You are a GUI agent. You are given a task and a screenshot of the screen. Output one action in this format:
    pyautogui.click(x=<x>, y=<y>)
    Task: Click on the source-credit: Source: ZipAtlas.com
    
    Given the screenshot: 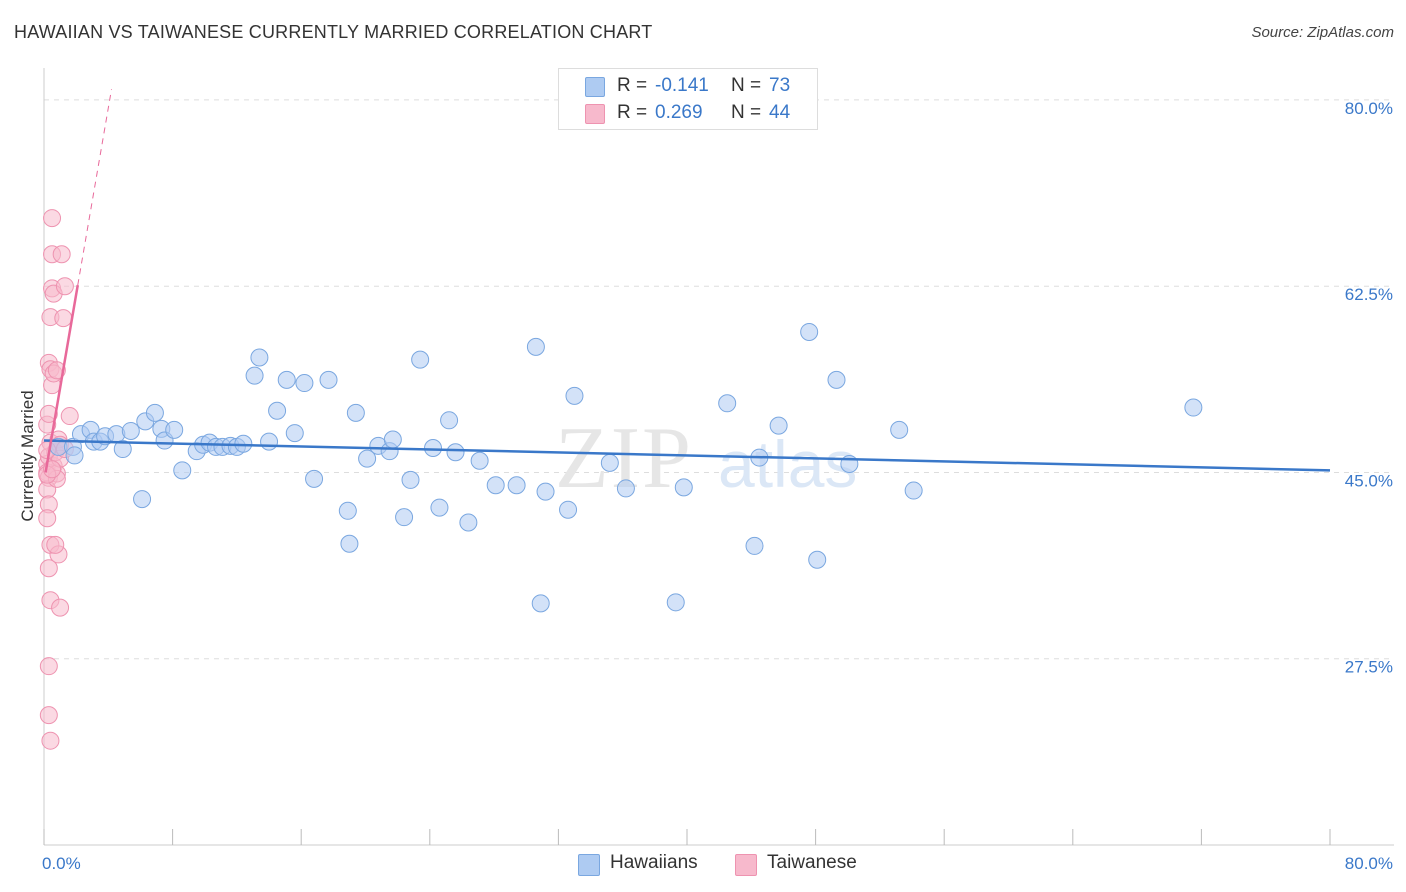 What is the action you would take?
    pyautogui.click(x=1322, y=32)
    